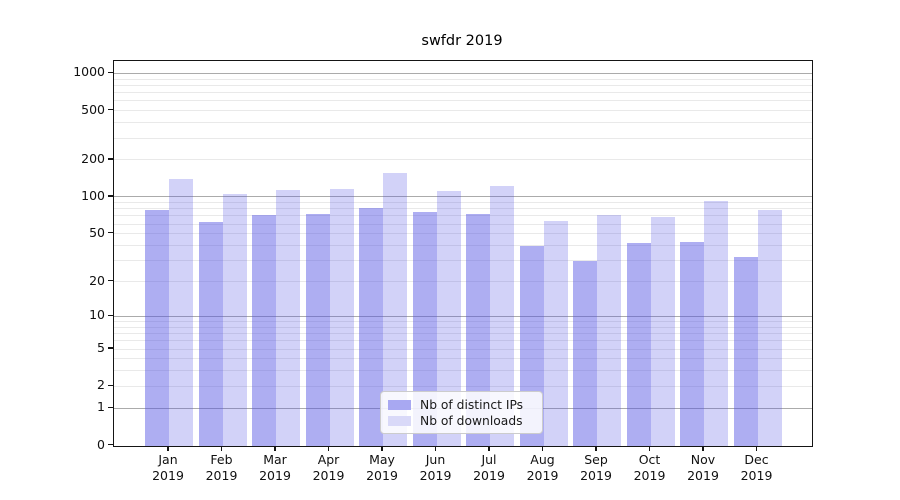  Describe the element at coordinates (596, 459) in the screenshot. I see `x-tick-month: Sep` at that location.